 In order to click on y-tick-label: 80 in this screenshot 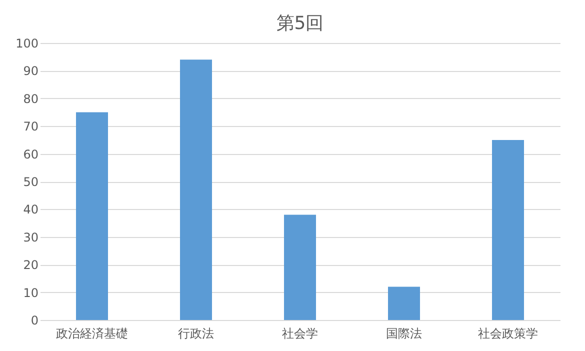, I will do `click(30, 99)`.